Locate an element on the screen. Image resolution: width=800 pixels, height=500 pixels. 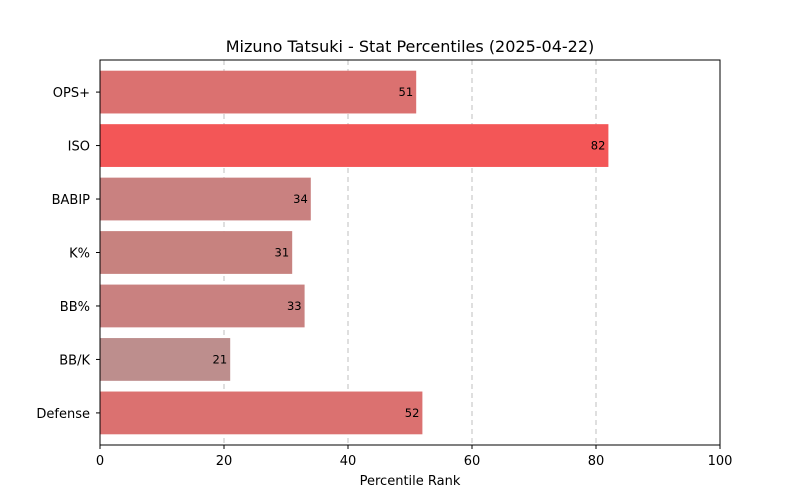
x-tick-label: 40 is located at coordinates (348, 461).